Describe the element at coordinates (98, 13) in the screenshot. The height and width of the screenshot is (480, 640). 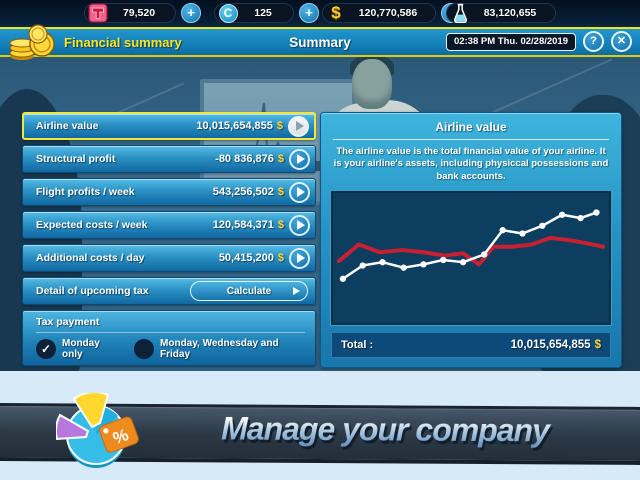
I see `travel-card-icon` at that location.